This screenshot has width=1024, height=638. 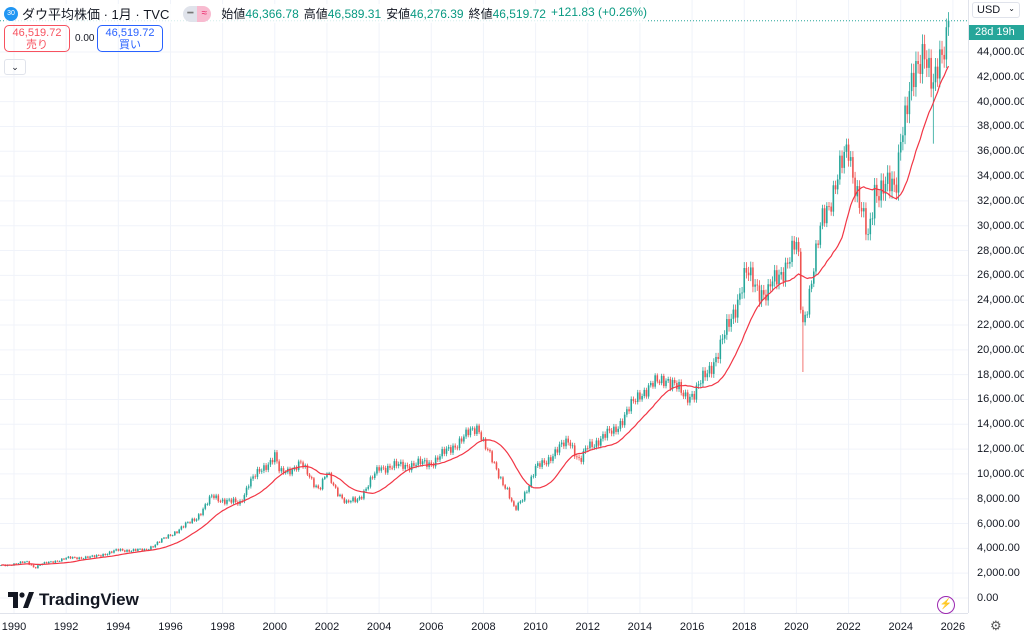 I want to click on y-tick-label: 20,000.00, so click(x=1000, y=349).